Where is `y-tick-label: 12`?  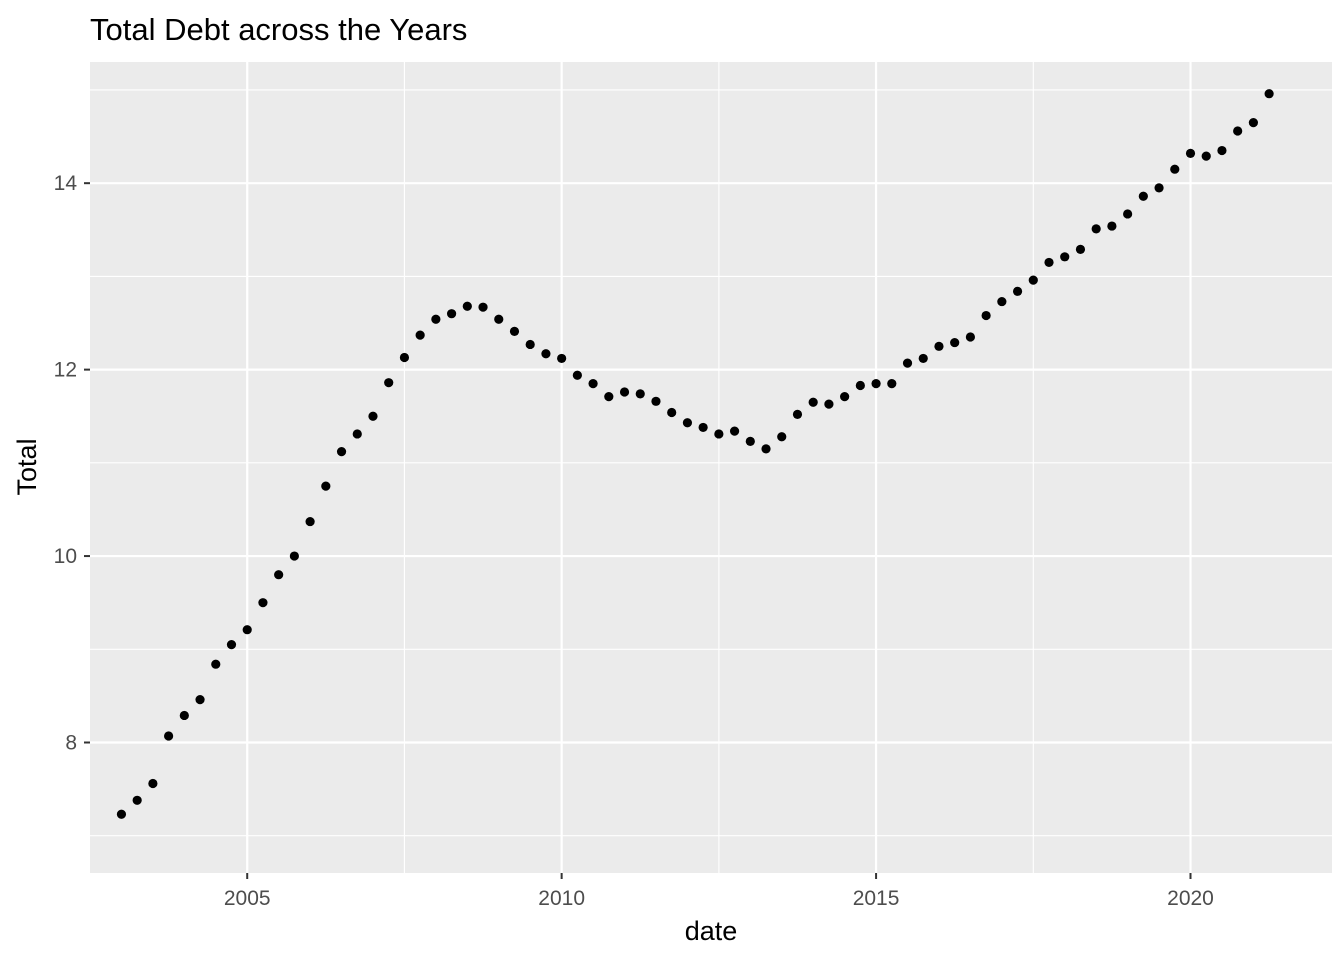
y-tick-label: 12 is located at coordinates (65, 370).